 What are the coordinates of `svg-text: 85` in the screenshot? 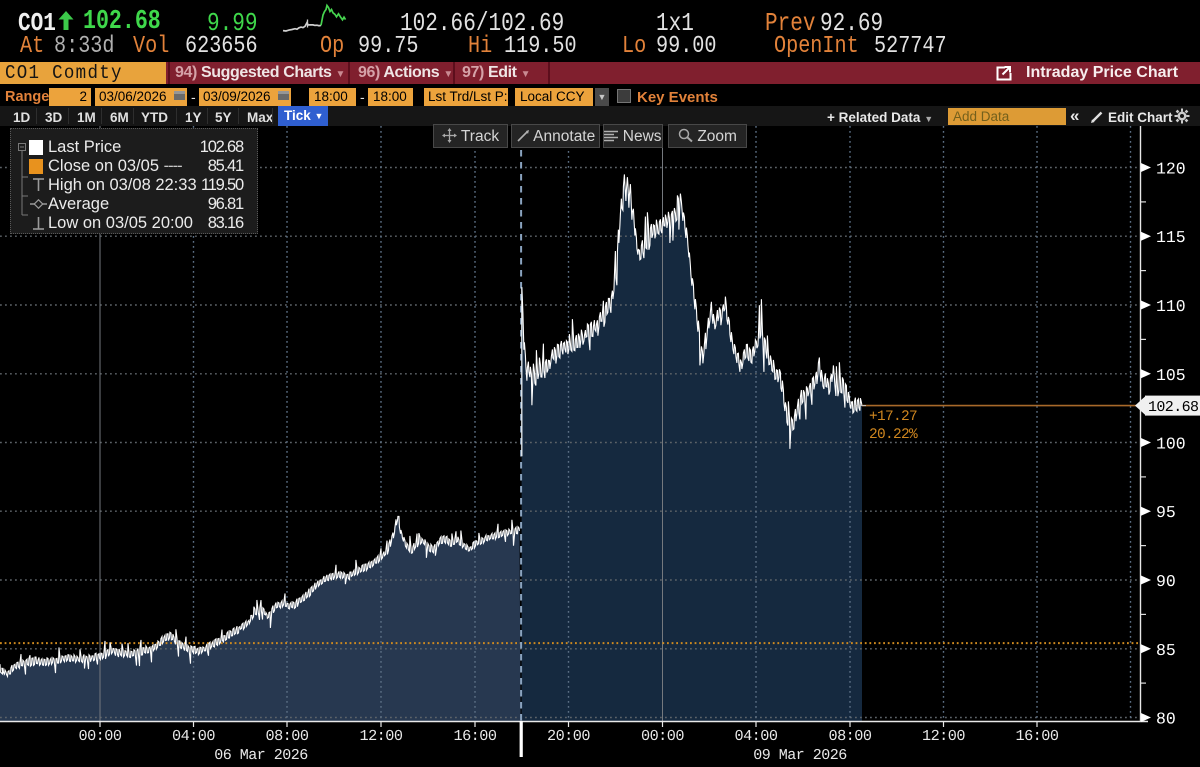 It's located at (1166, 650).